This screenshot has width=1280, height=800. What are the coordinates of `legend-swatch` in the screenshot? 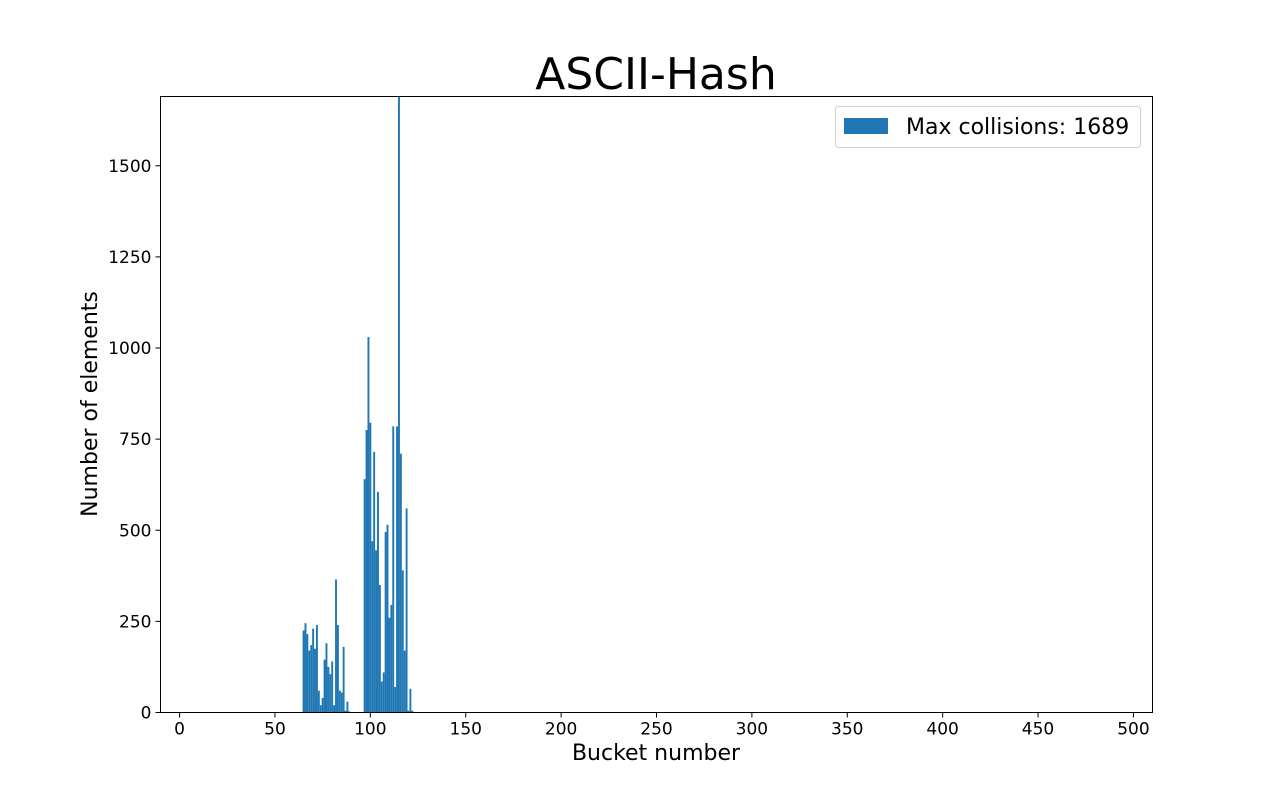 It's located at (866, 126).